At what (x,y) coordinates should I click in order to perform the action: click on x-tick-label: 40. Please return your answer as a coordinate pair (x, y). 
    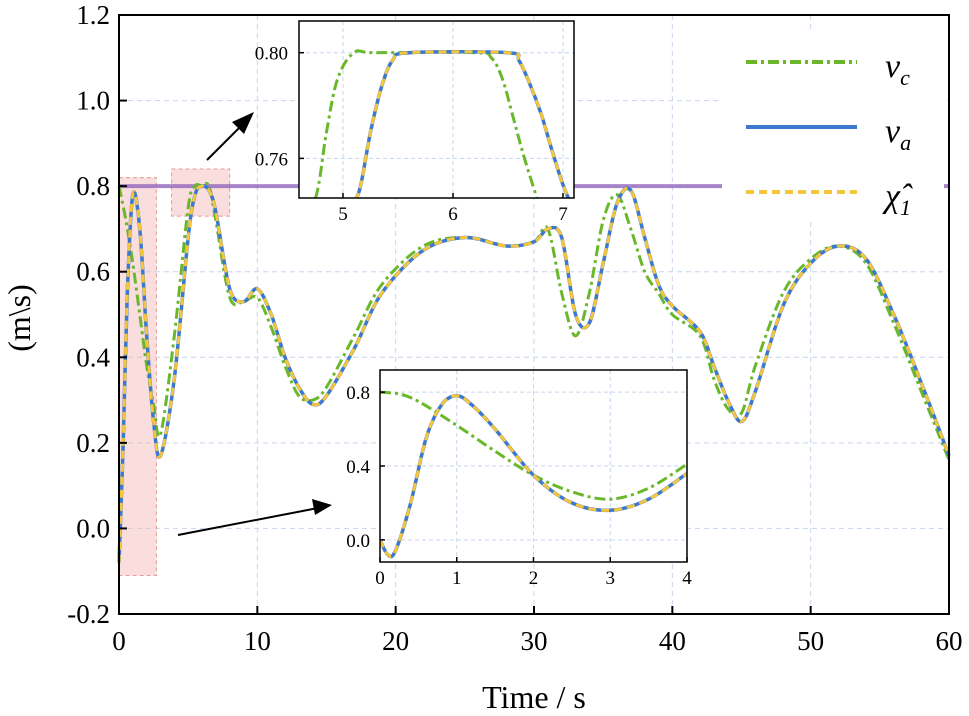
    Looking at the image, I should click on (672, 641).